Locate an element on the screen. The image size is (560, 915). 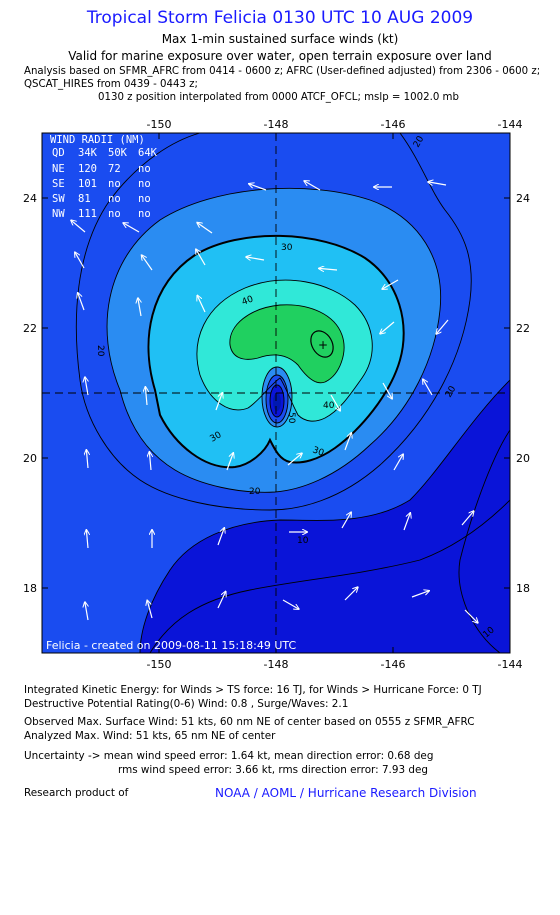
contour-label: 40 is located at coordinates (248, 300).